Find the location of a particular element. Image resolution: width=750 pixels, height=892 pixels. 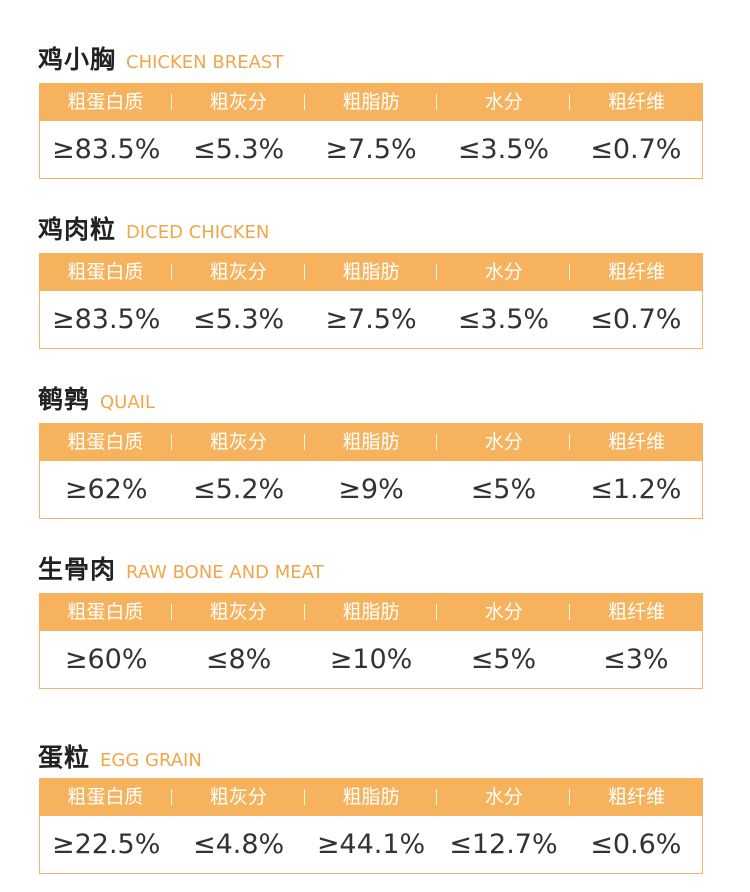

table-value-row: ≥22.5% ≤4.8% ≥44.1% ≤12.7% ≤0.6% is located at coordinates (371, 845).